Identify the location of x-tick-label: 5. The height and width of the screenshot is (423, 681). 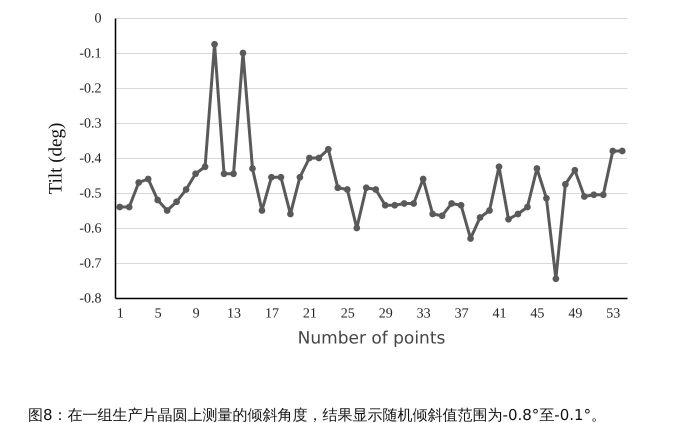
(158, 314).